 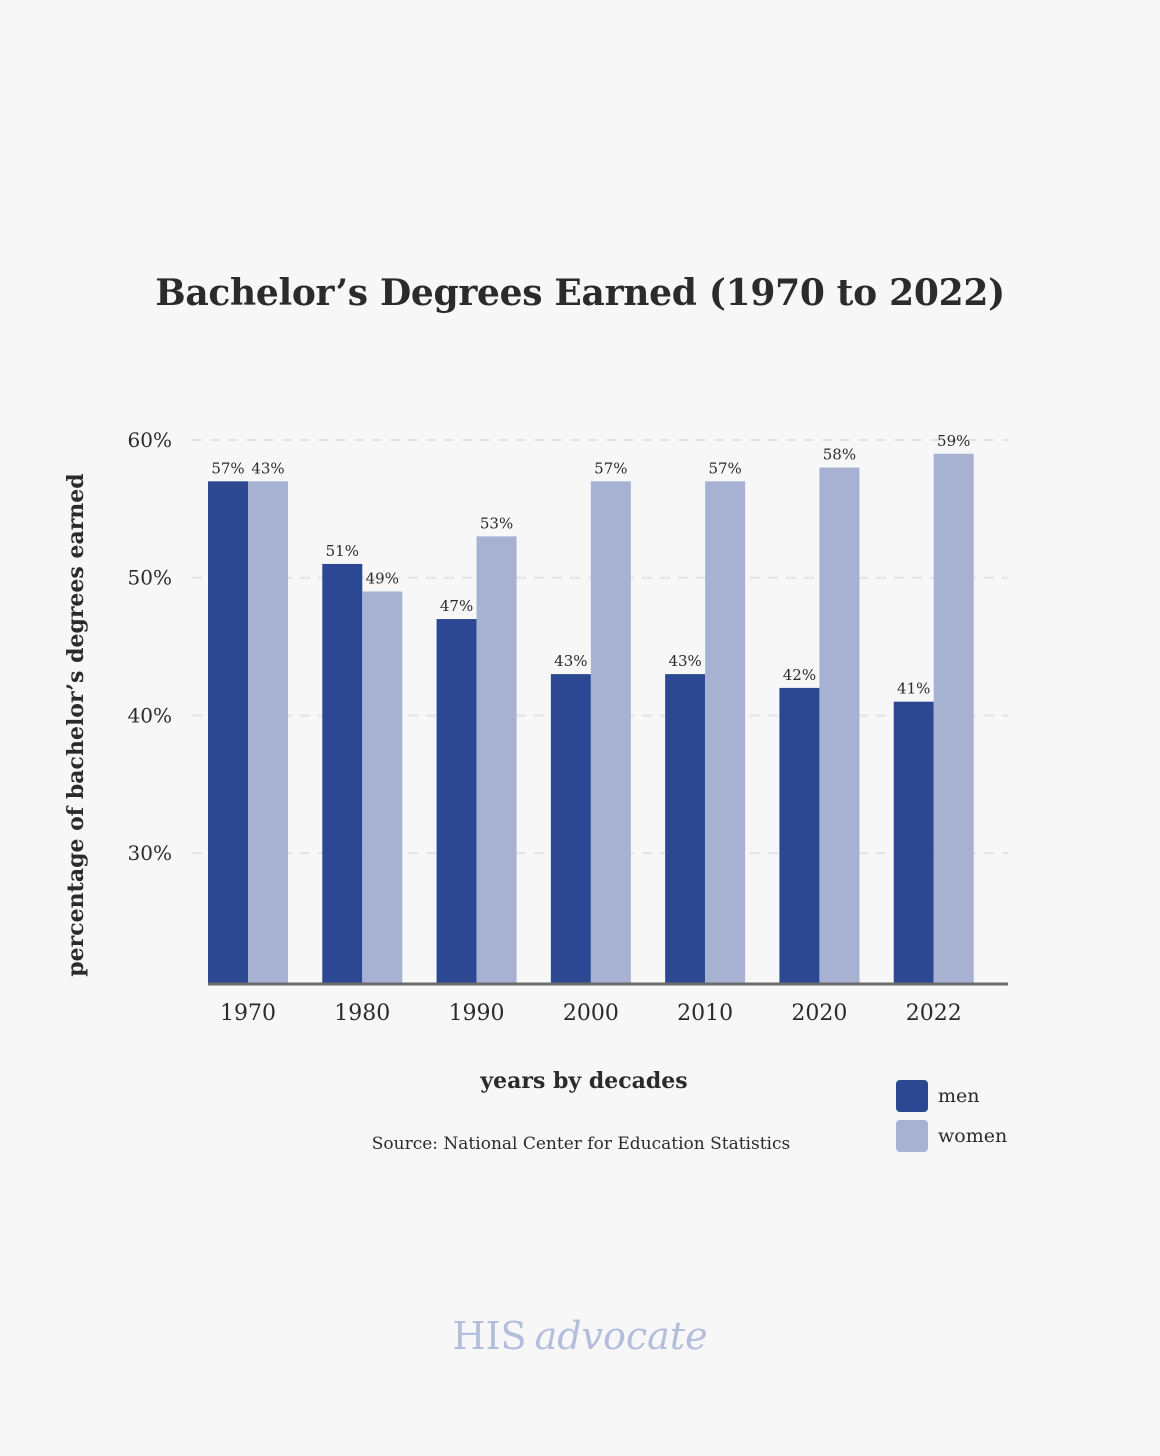 What do you see at coordinates (913, 842) in the screenshot?
I see `bar-men-2022` at bounding box center [913, 842].